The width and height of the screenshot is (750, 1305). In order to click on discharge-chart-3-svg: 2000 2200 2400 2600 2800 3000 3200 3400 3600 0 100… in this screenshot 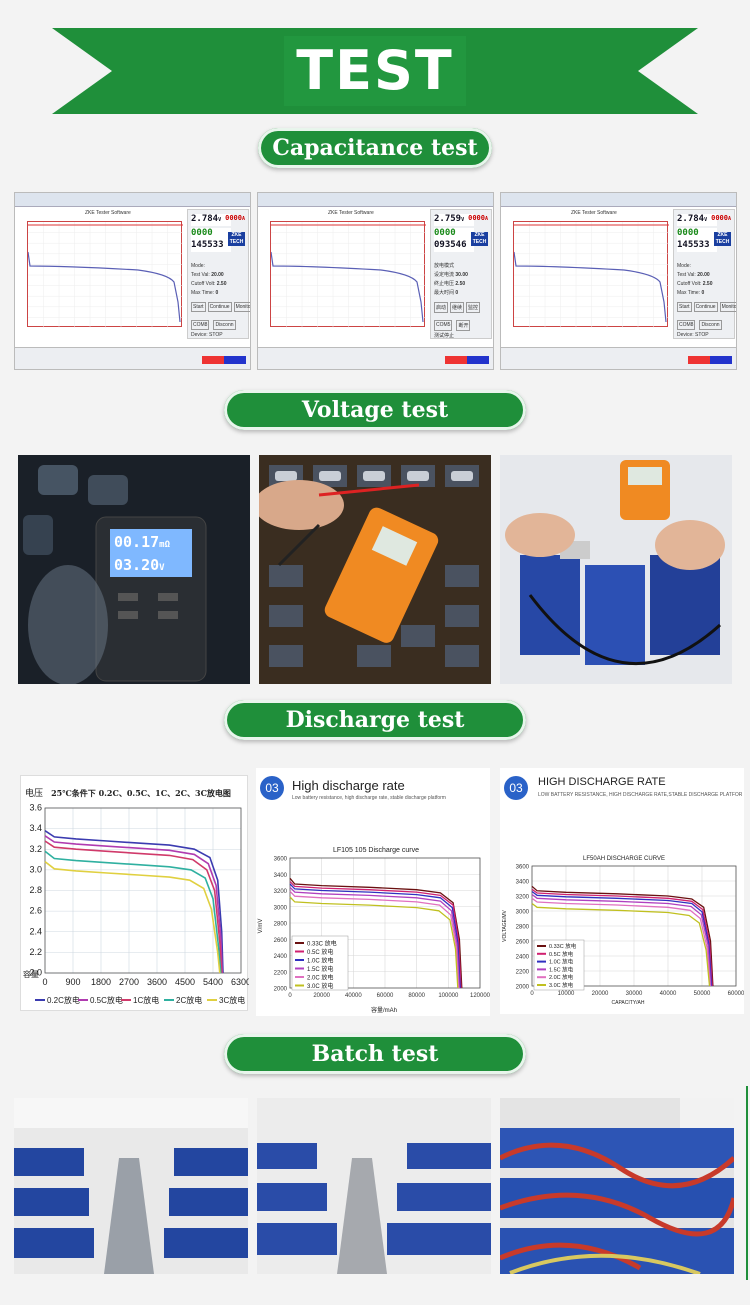, I will do `click(623, 931)`.